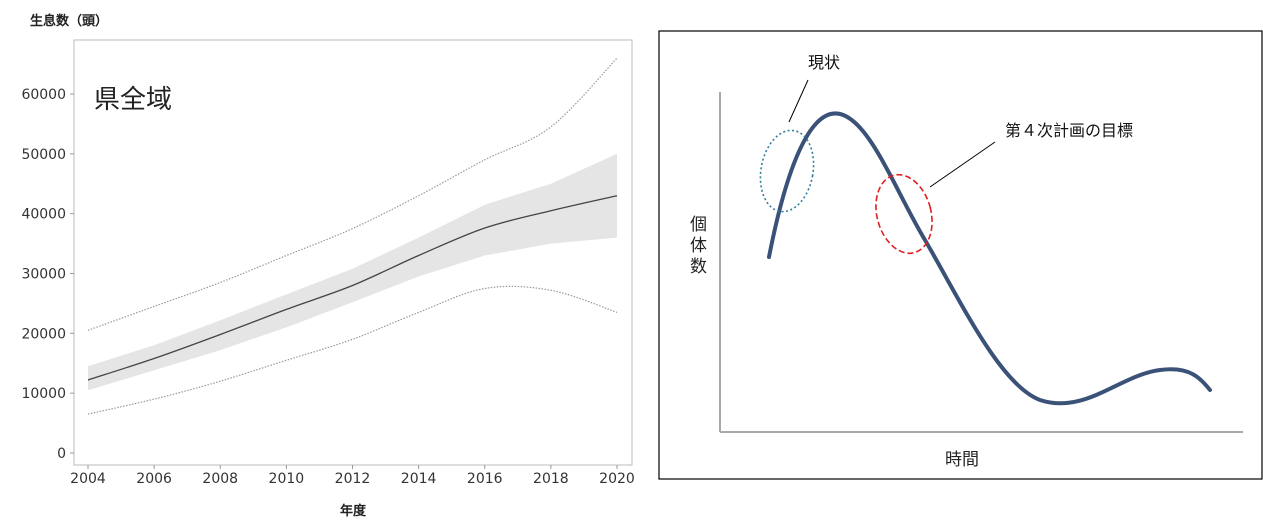 This screenshot has width=1263, height=523. Describe the element at coordinates (962, 164) in the screenshot. I see `target-leader-line` at that location.